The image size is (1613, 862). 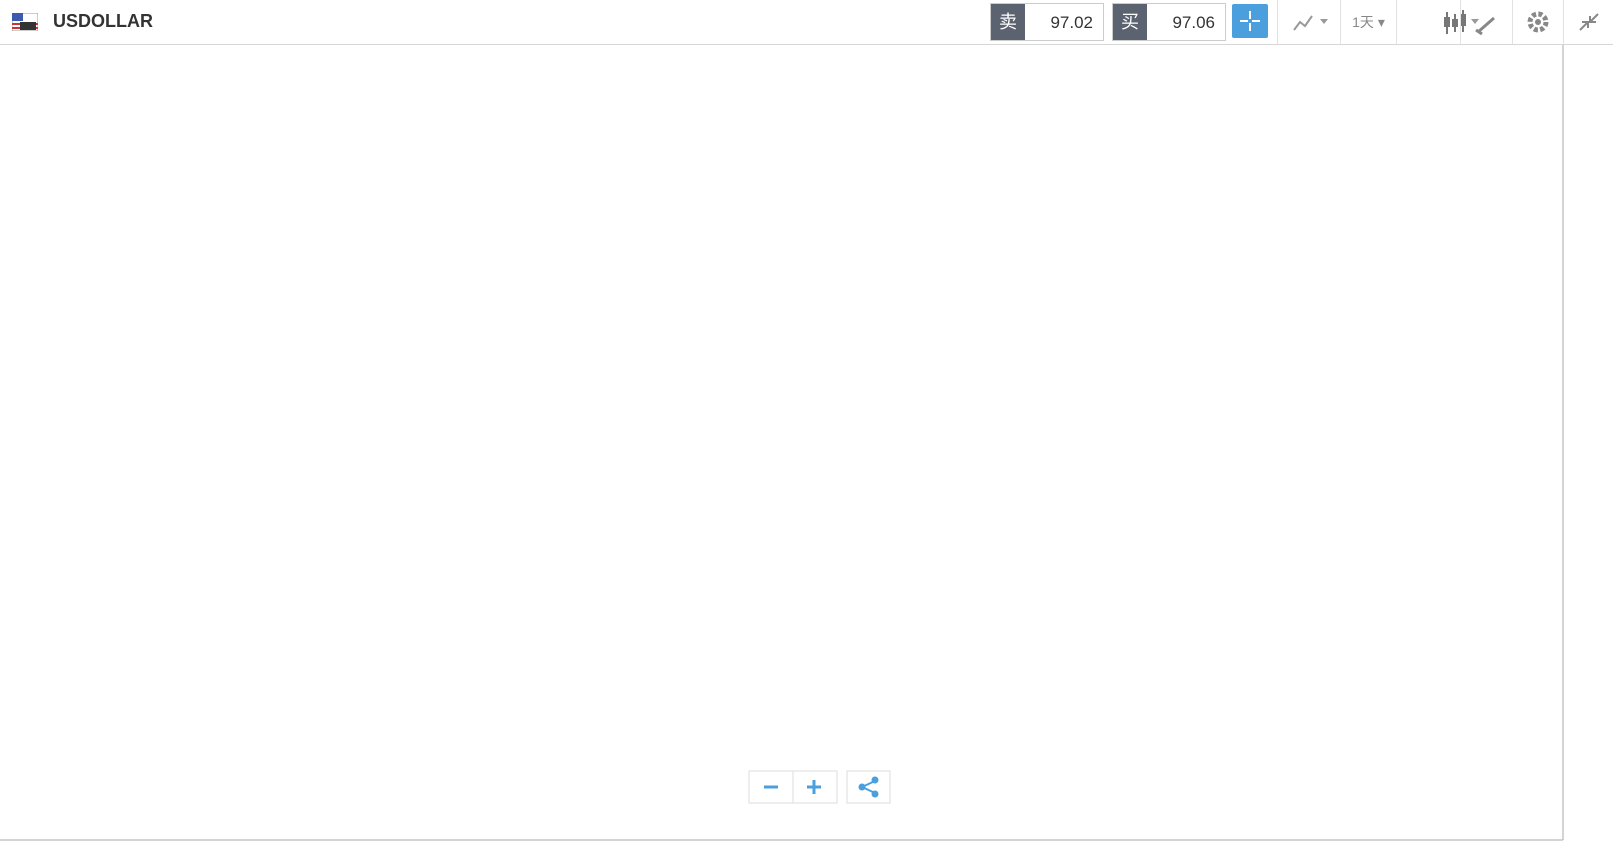 What do you see at coordinates (1169, 22) in the screenshot?
I see `buy-button: 买 97.06` at bounding box center [1169, 22].